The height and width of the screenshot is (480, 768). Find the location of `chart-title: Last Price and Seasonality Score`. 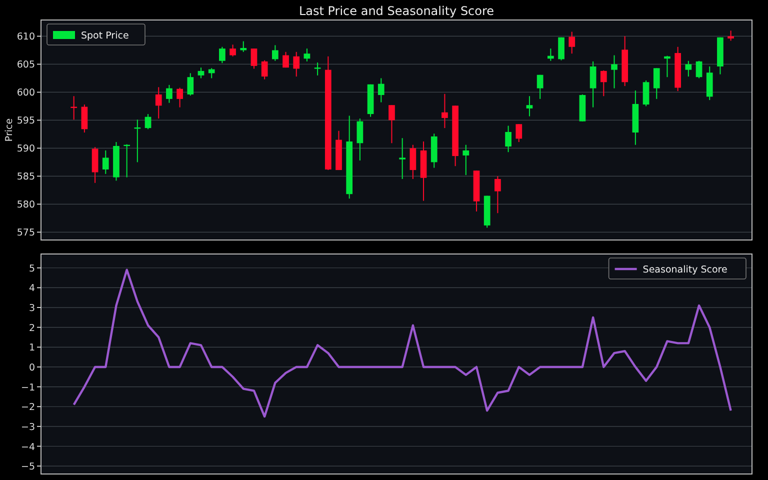

chart-title: Last Price and Seasonality Score is located at coordinates (396, 11).